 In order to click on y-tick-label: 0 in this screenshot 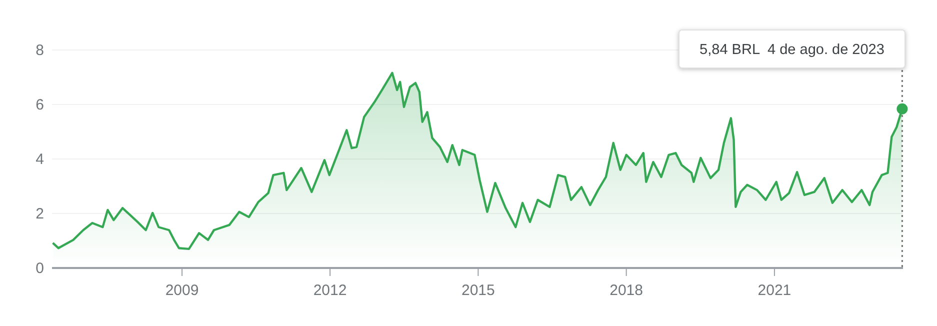, I will do `click(40, 268)`.